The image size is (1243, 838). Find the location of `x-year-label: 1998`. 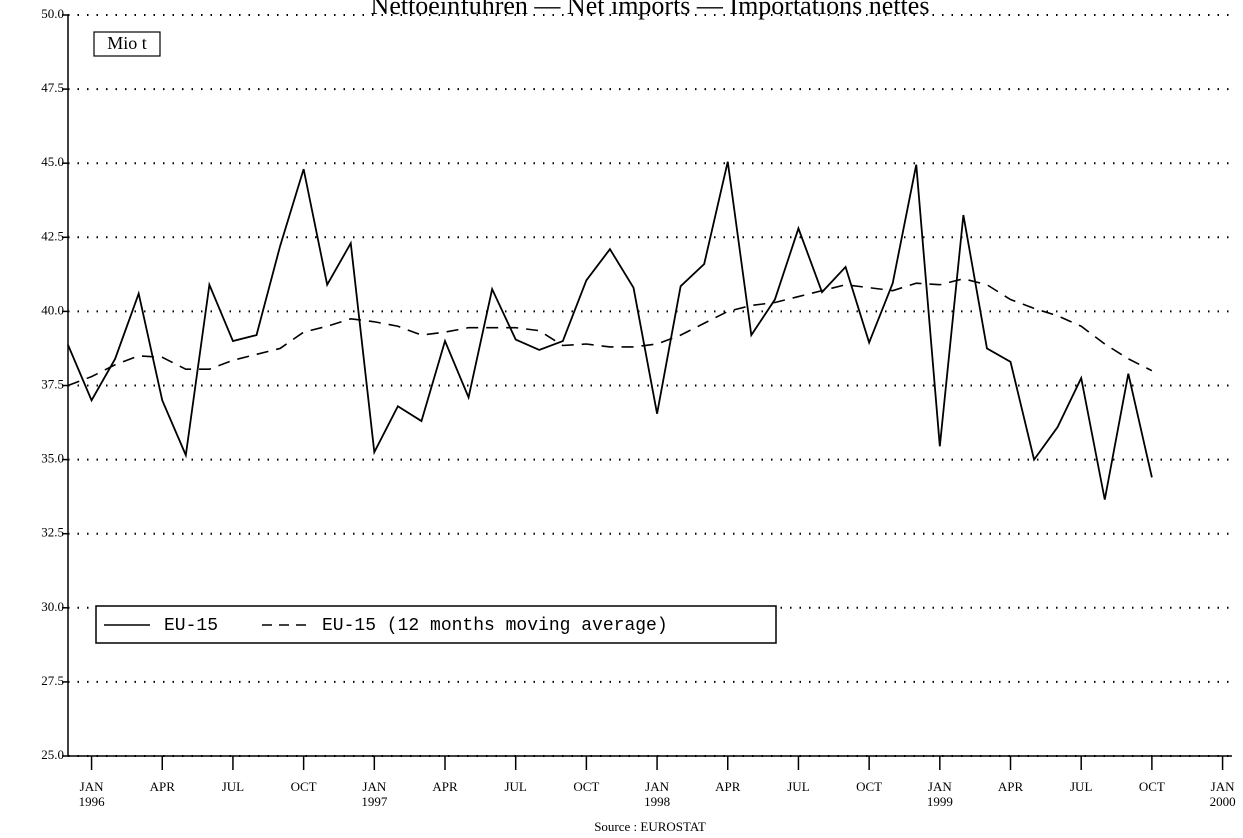

x-year-label: 1998 is located at coordinates (657, 801).